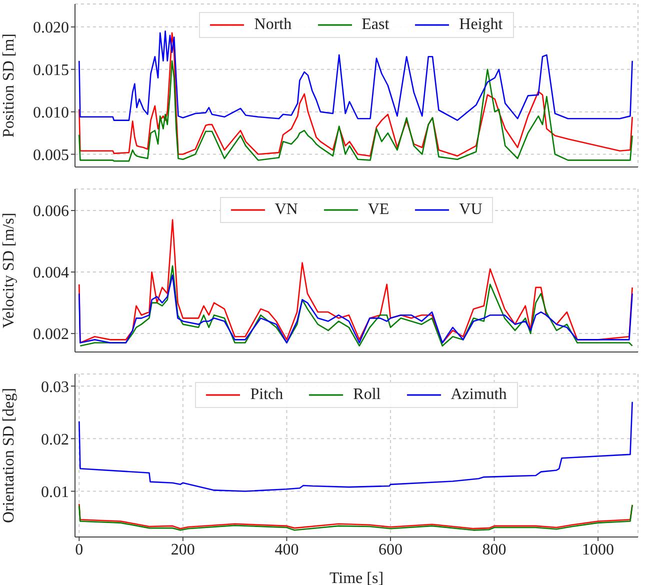 Image resolution: width=657 pixels, height=585 pixels. I want to click on legend-label: Azimuth, so click(478, 395).